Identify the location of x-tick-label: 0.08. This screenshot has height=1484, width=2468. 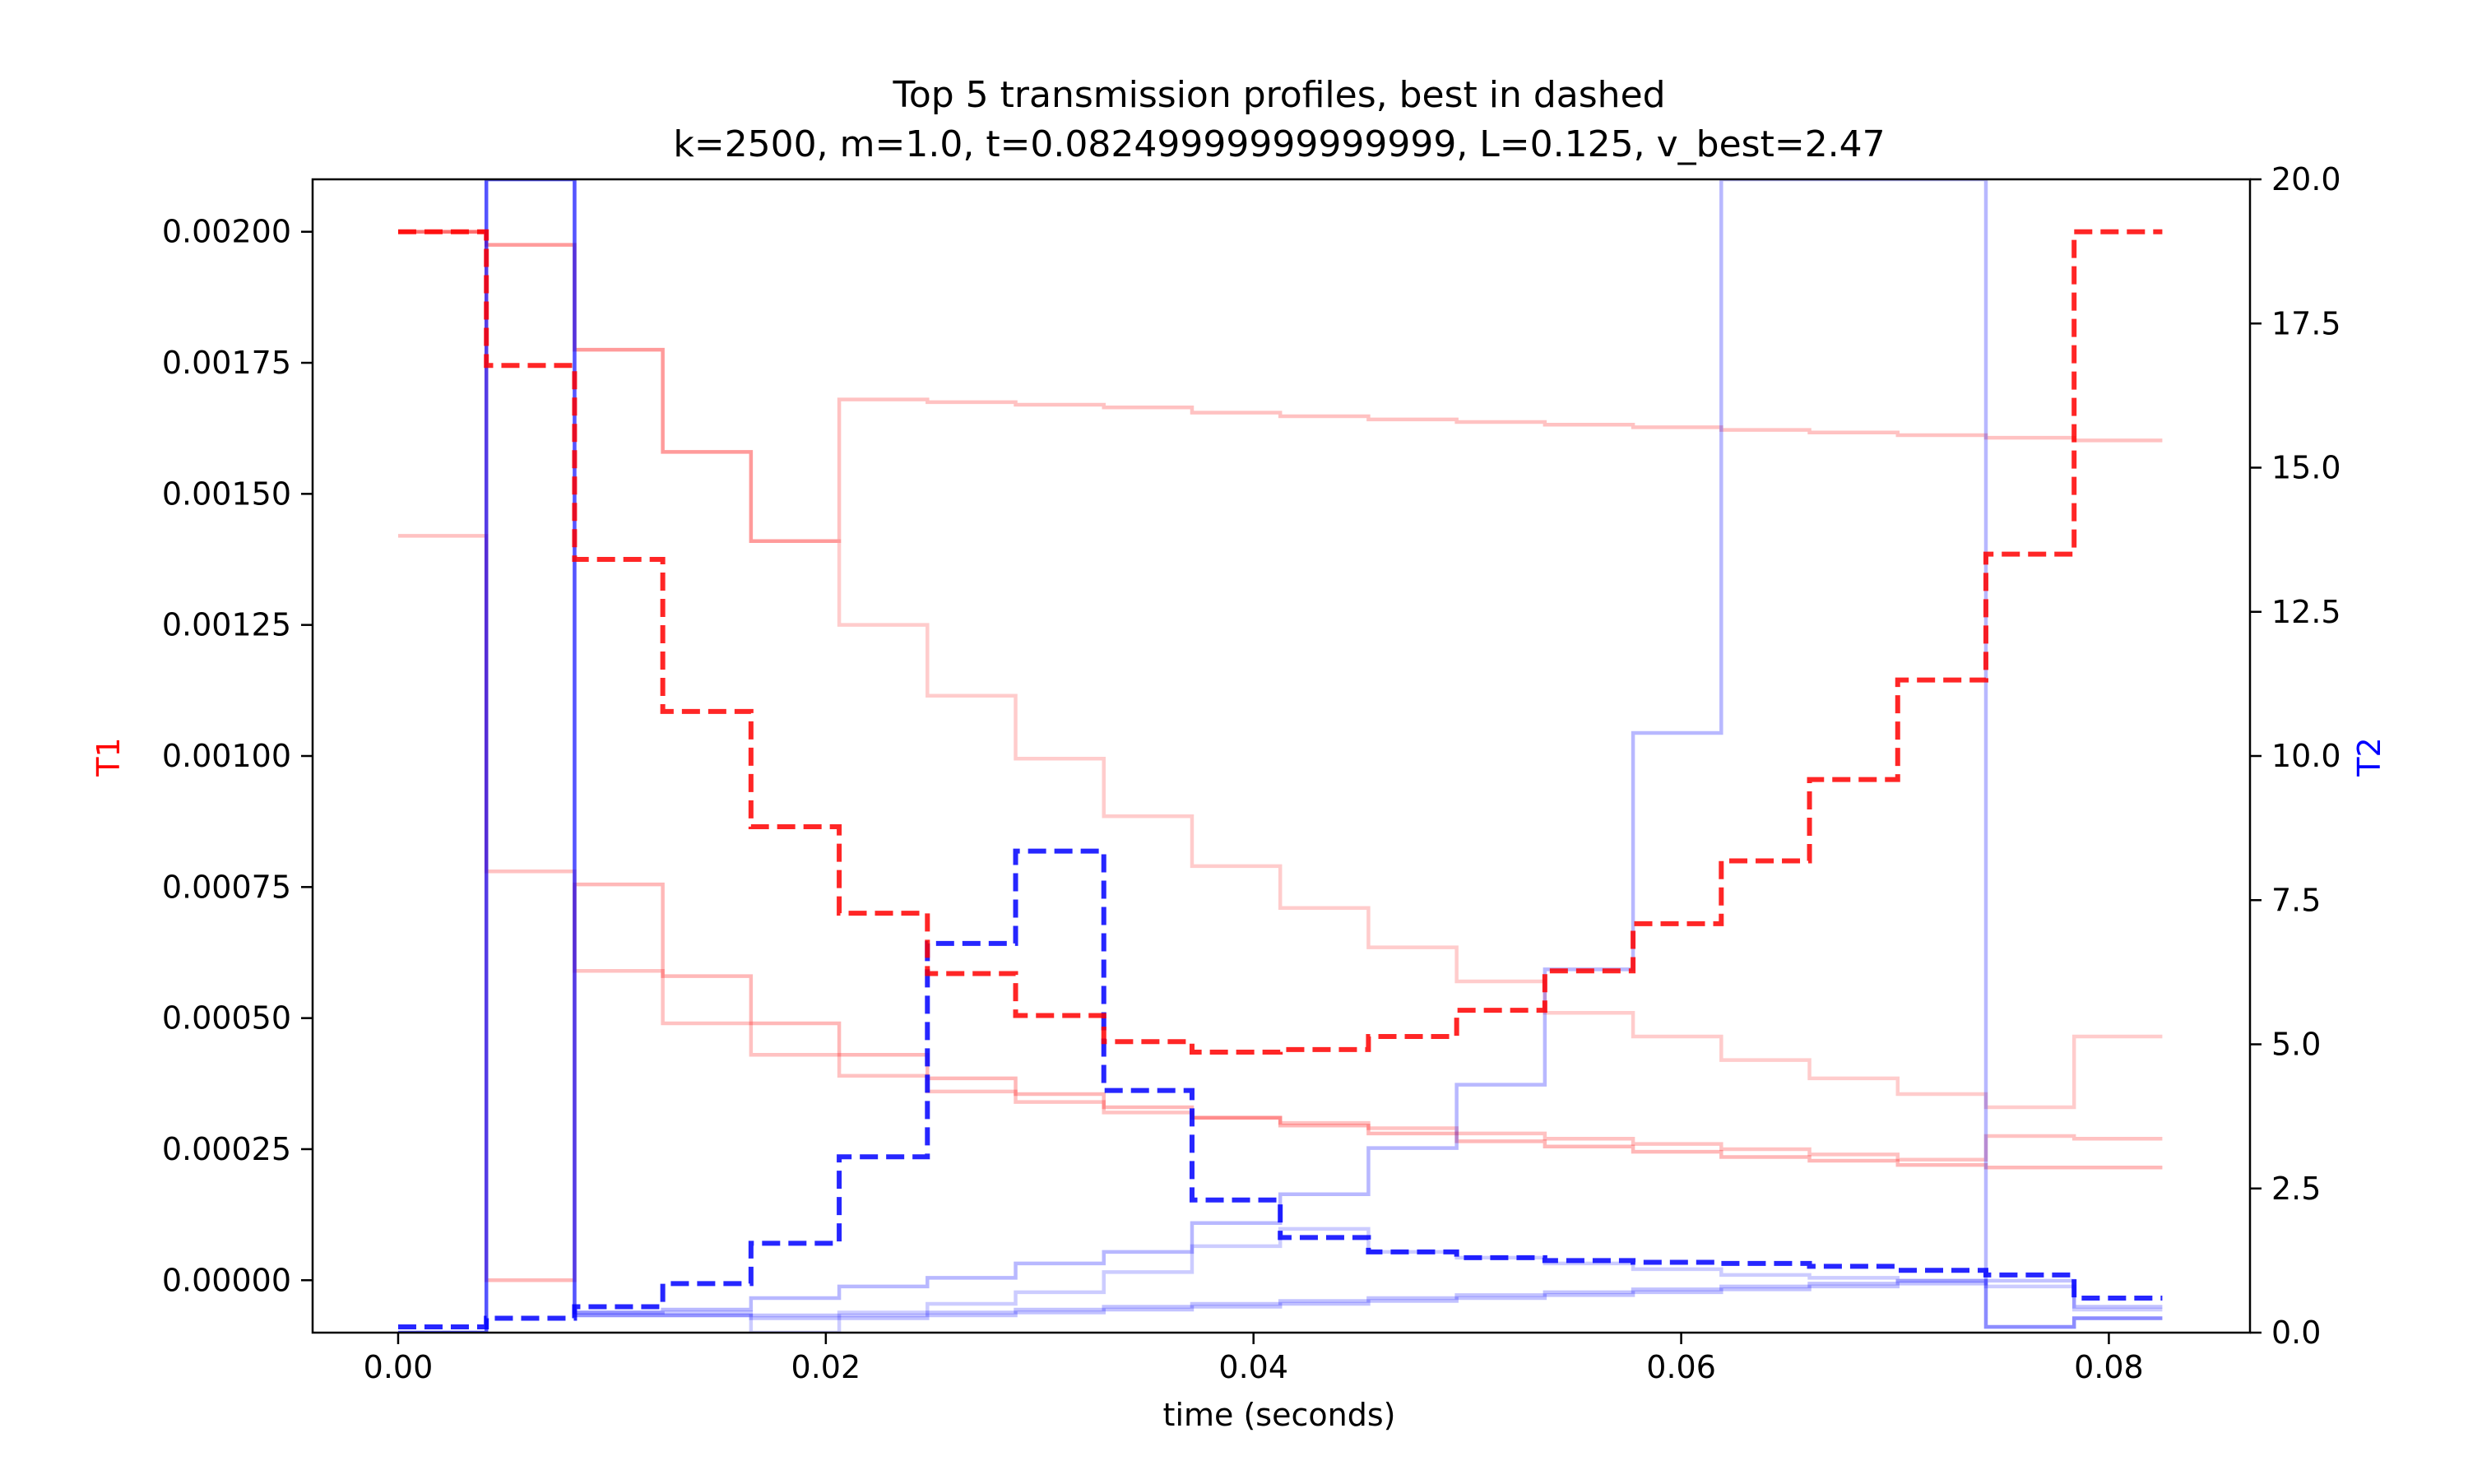
(2109, 1367).